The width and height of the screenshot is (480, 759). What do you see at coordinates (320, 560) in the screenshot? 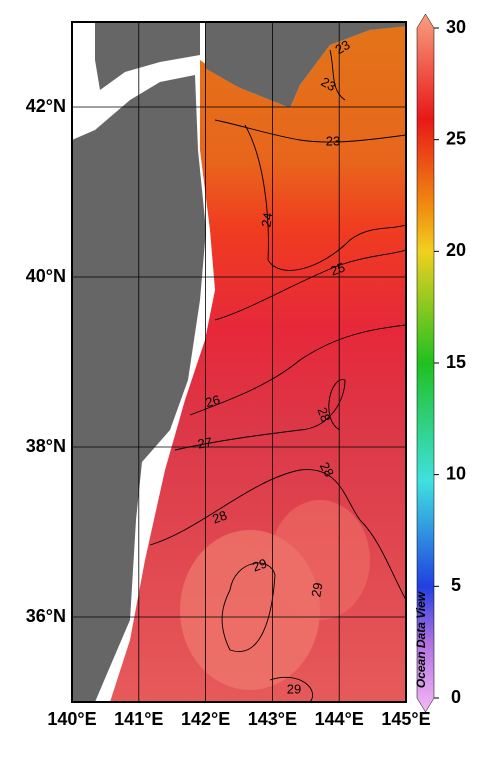
I see `warm-patch` at bounding box center [320, 560].